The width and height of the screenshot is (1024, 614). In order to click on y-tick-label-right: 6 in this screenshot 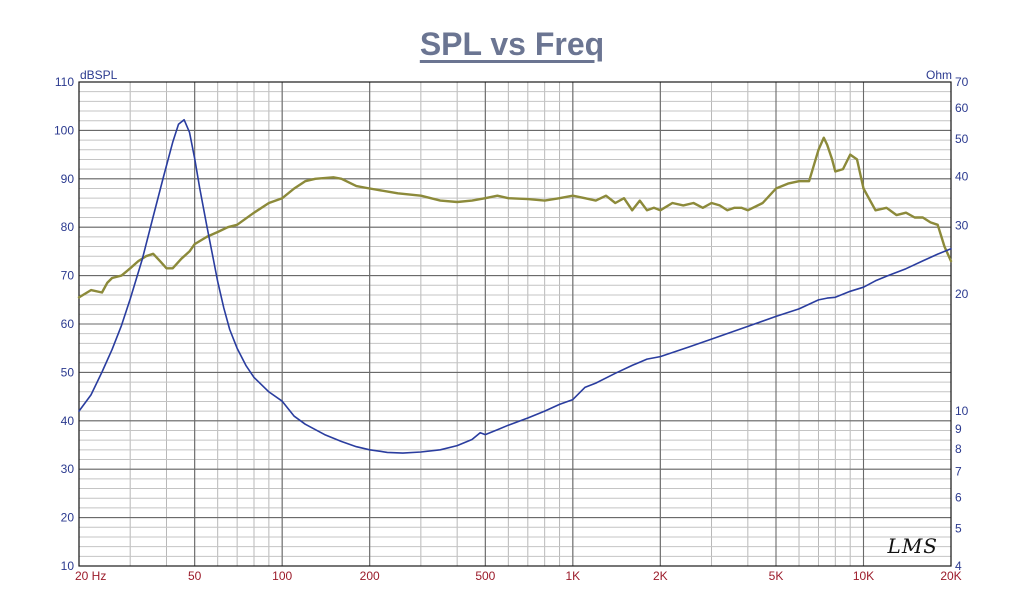, I will do `click(958, 497)`.